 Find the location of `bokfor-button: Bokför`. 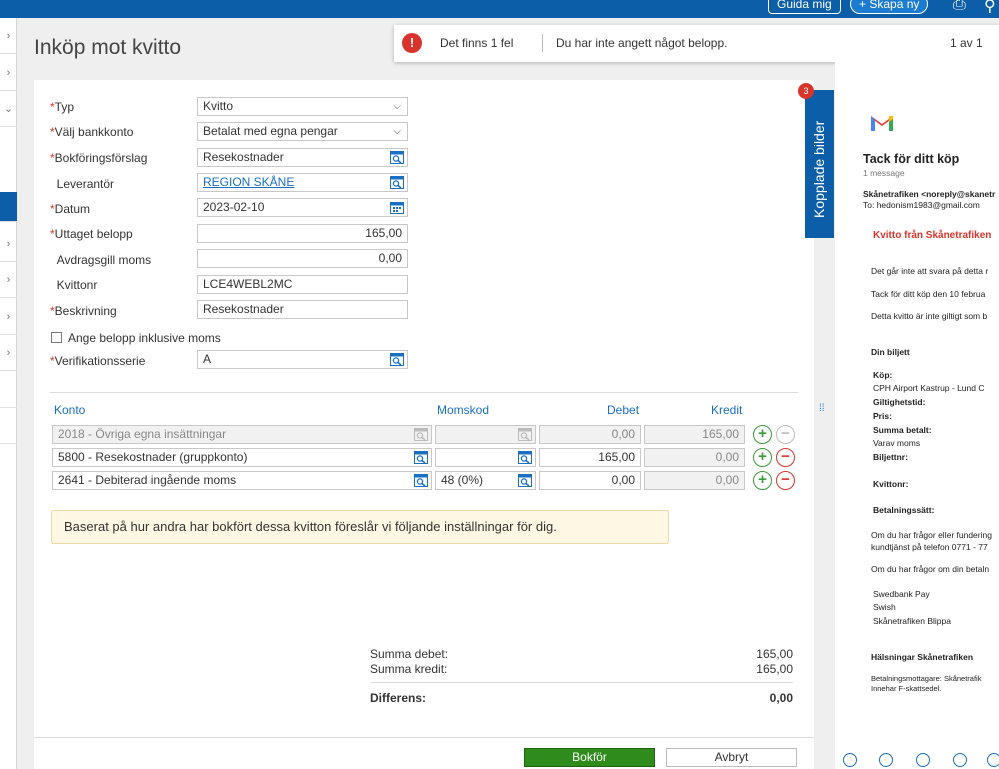

bokfor-button: Bokför is located at coordinates (589, 757).